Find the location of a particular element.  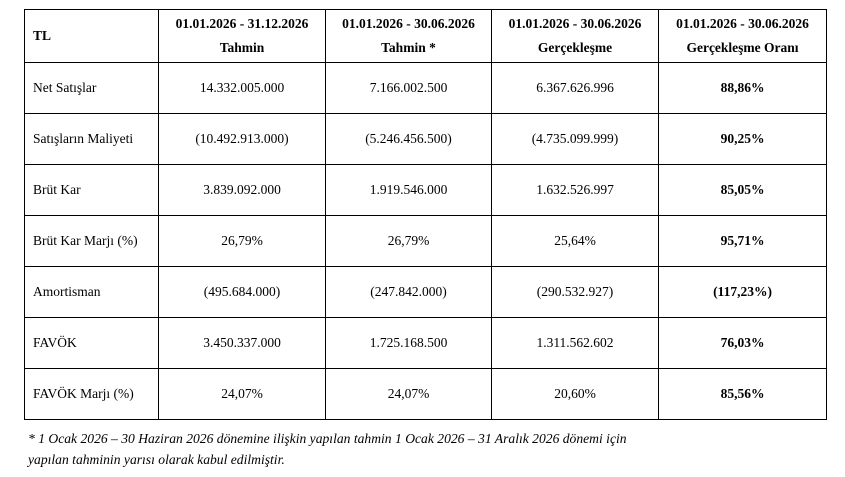

forecast-half-cell: 24,07% is located at coordinates (408, 394).